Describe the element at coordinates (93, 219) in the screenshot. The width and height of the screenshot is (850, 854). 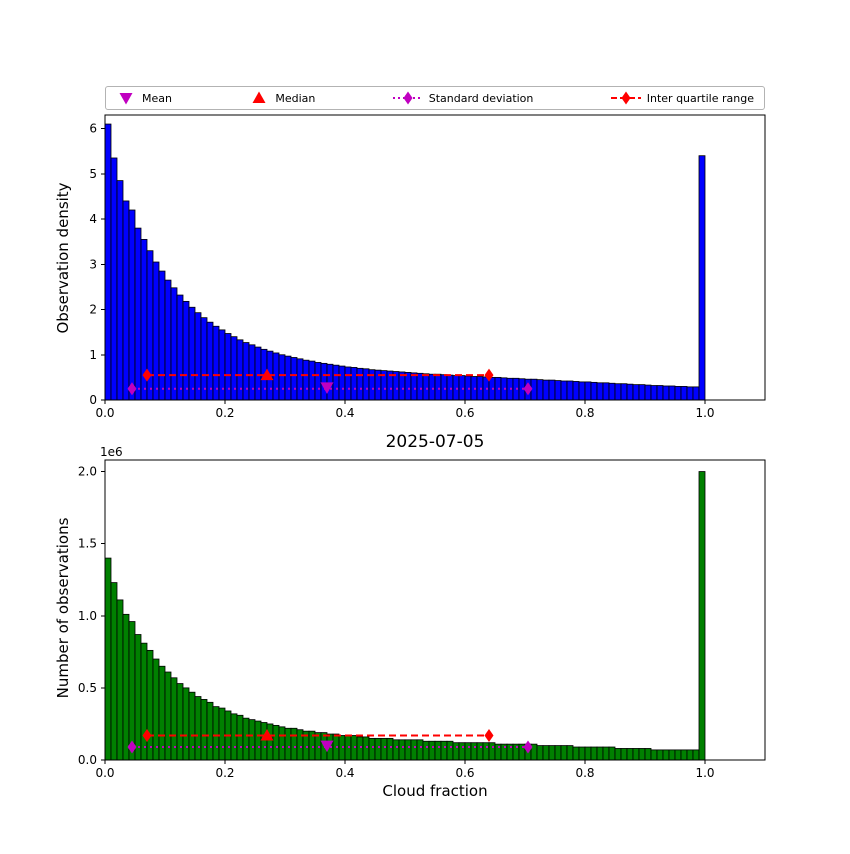
I see `y-tick-label: 4` at that location.